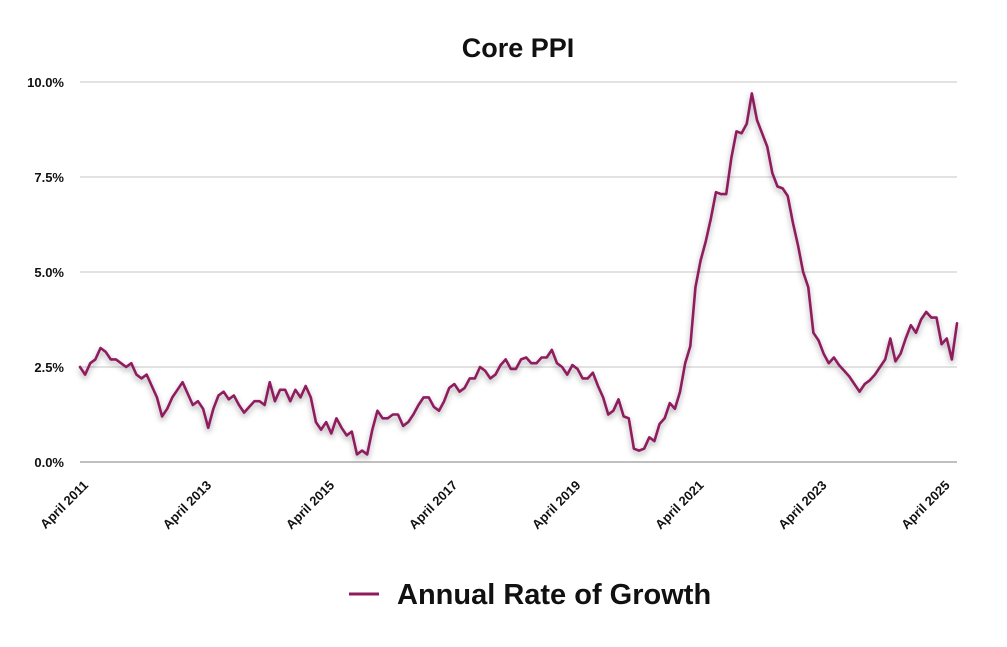 The image size is (1007, 647). I want to click on y-tick-label: 7.5%, so click(49, 177).